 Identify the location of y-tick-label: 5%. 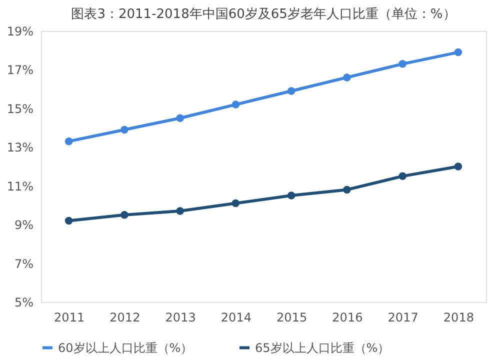
(24, 303).